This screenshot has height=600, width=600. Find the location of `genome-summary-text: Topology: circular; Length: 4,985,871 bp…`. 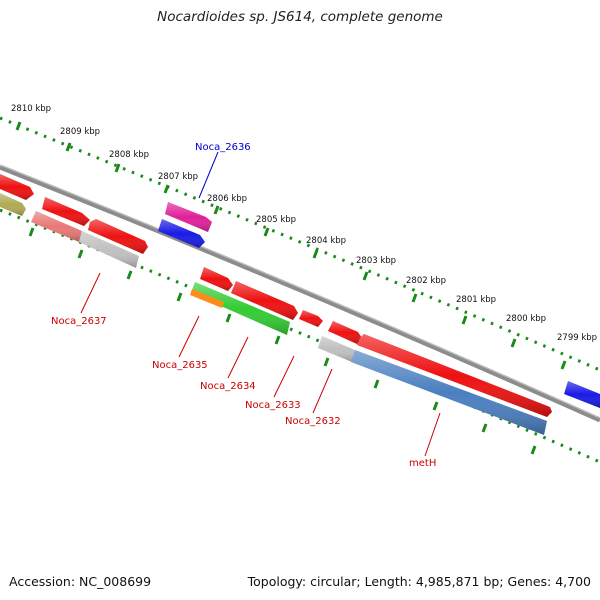

genome-summary-text: Topology: circular; Length: 4,985,871 bp… is located at coordinates (419, 581).